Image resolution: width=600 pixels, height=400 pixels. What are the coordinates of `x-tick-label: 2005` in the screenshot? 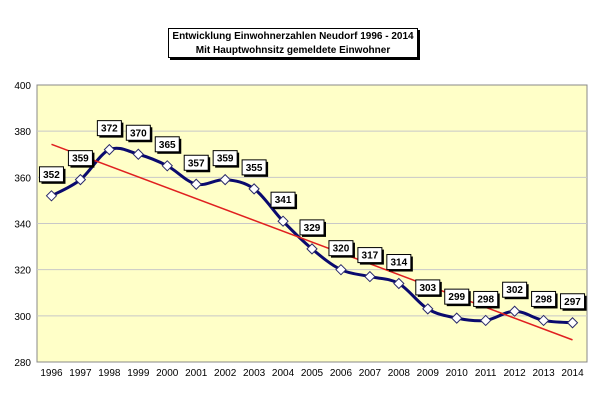 It's located at (312, 373).